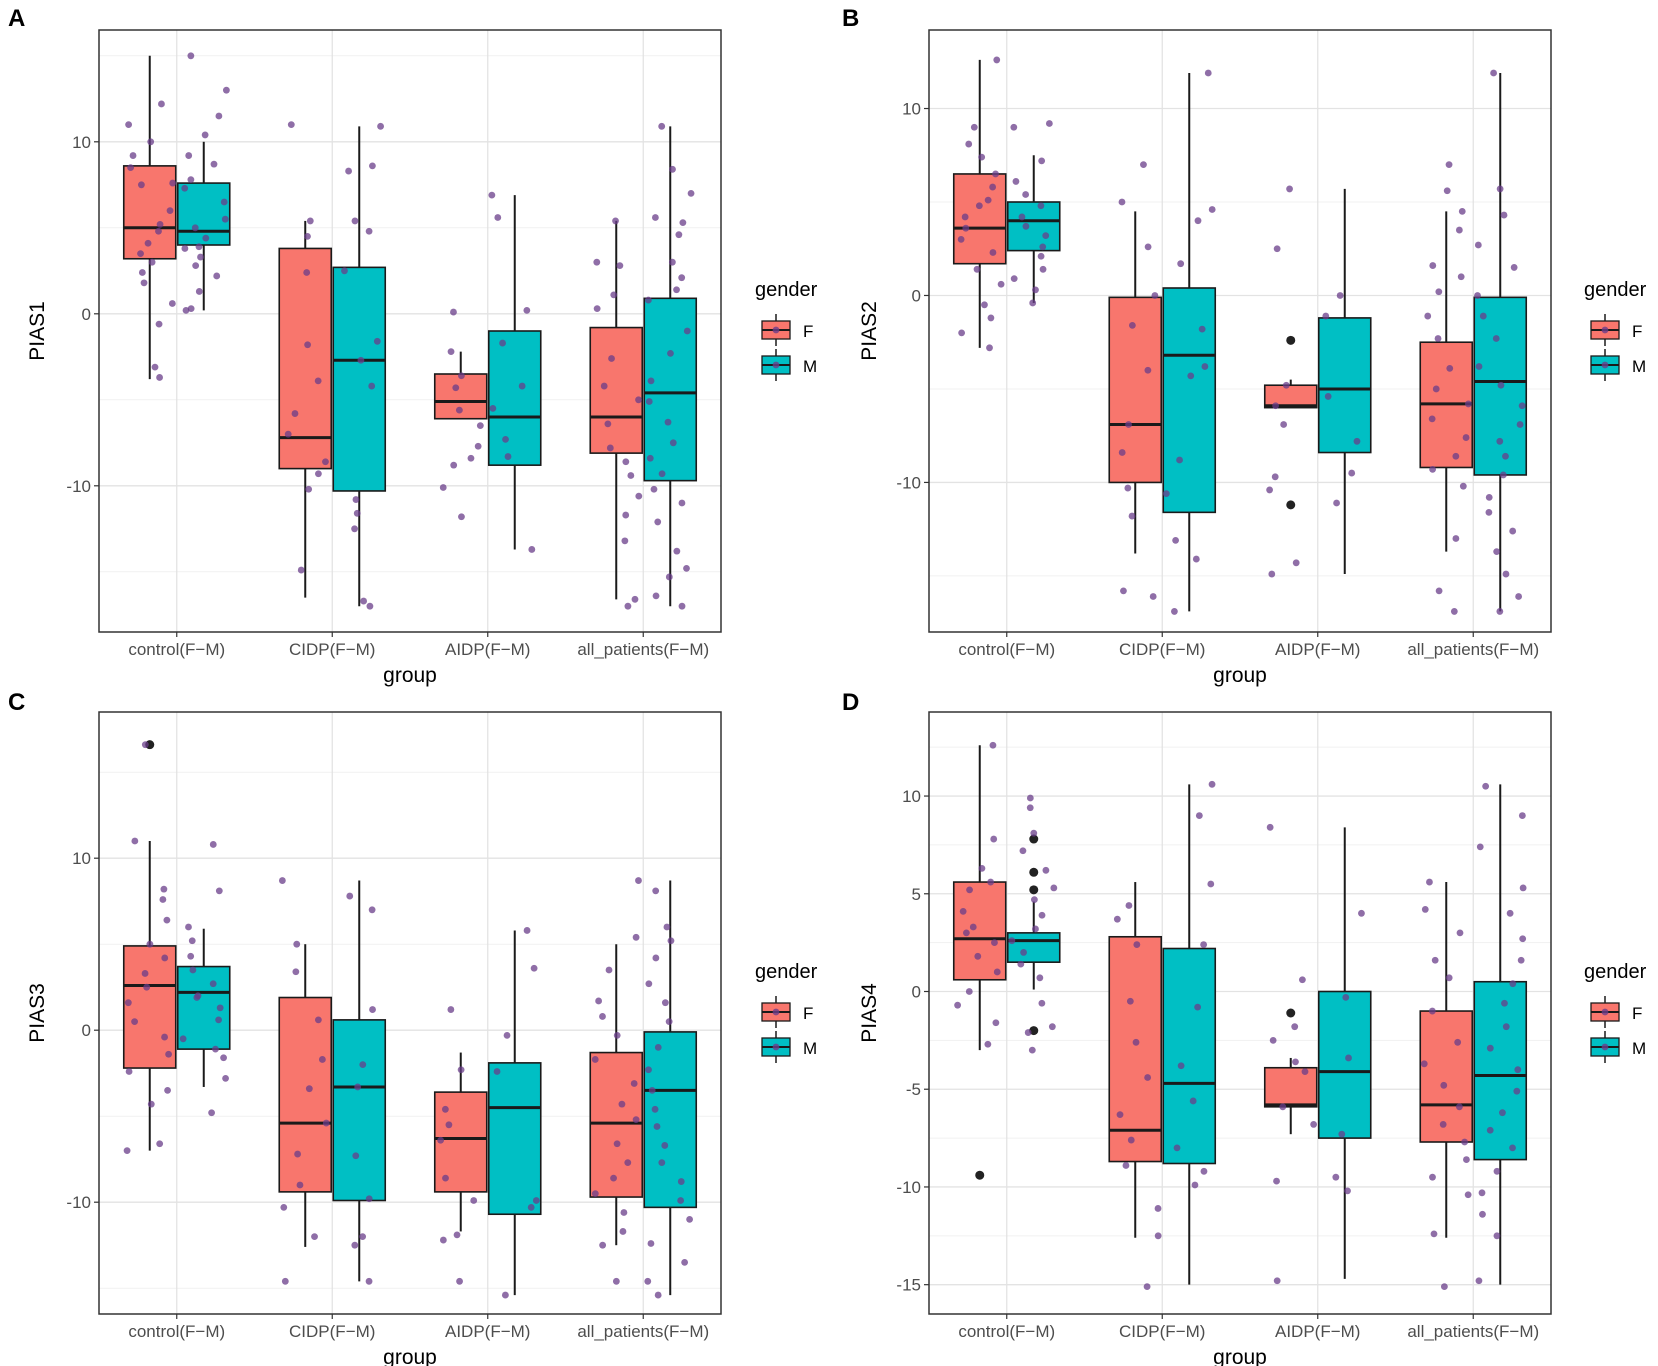  What do you see at coordinates (332, 649) in the screenshot?
I see `x-tick-label: CIDP(F−M)` at bounding box center [332, 649].